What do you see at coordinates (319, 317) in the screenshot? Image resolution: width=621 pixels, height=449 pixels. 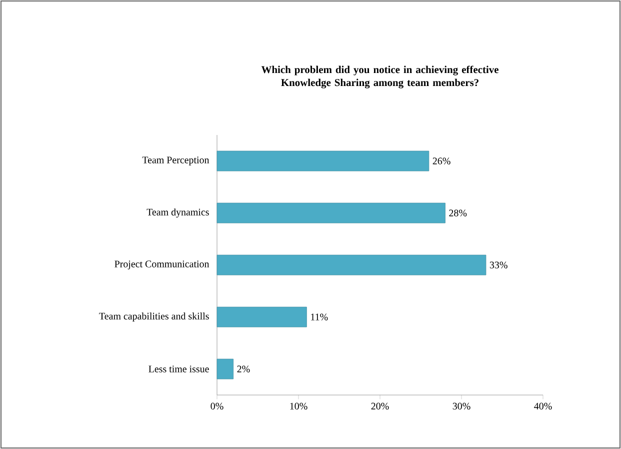 I see `data-label: 11%` at bounding box center [319, 317].